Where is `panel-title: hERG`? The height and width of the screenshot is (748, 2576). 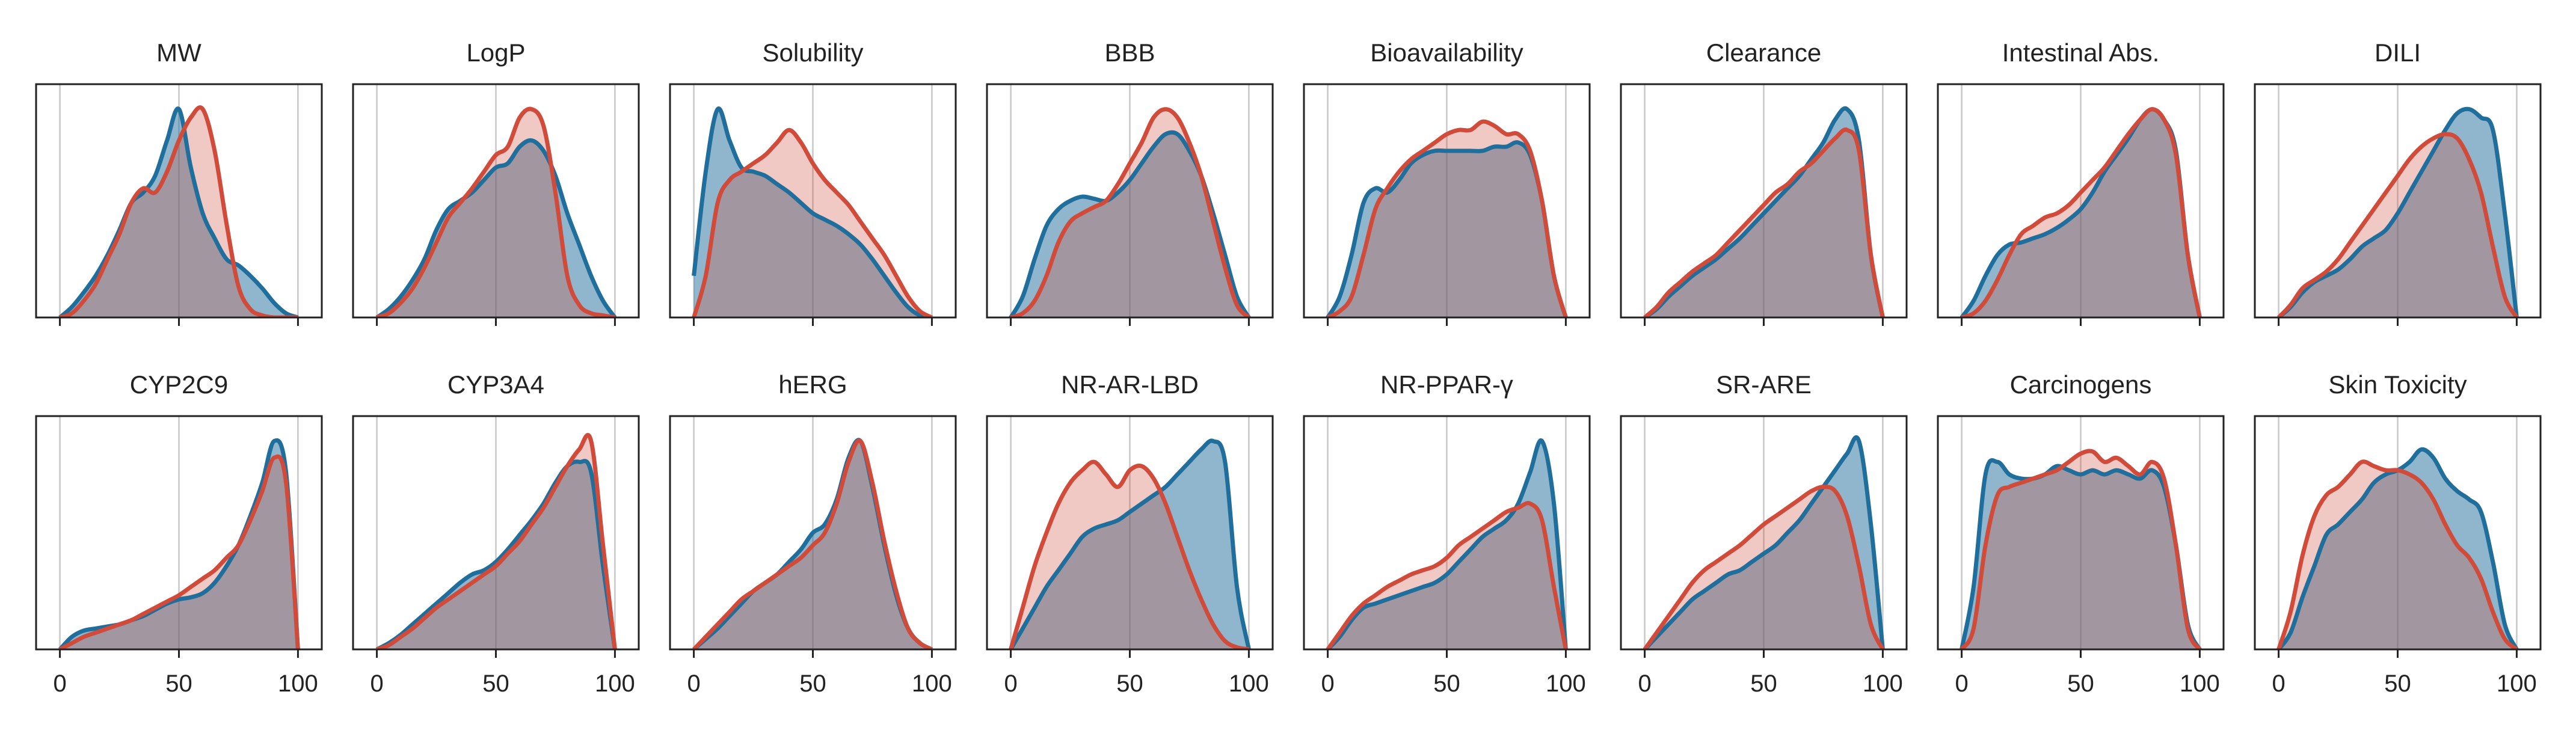
panel-title: hERG is located at coordinates (812, 384).